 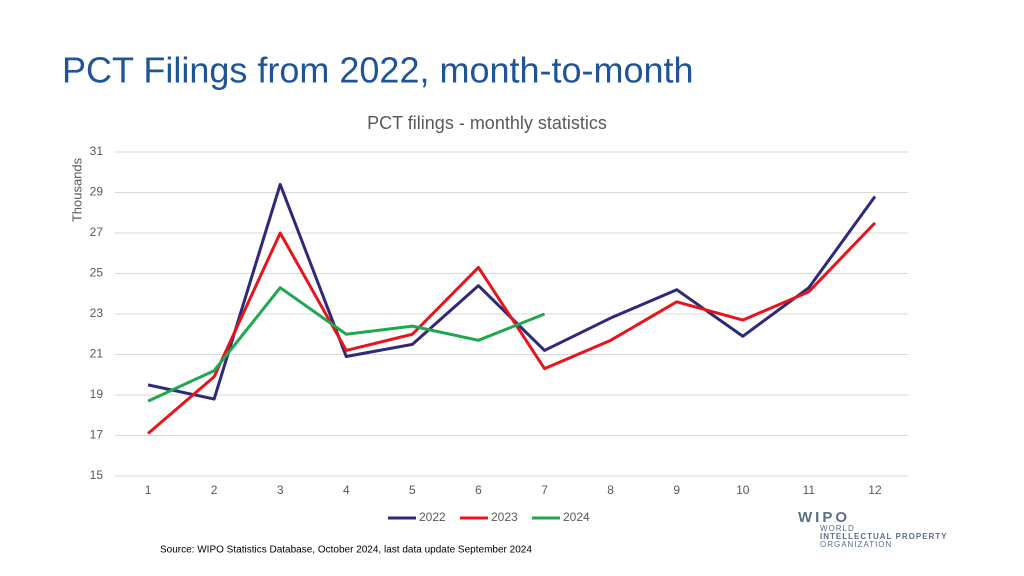 What do you see at coordinates (743, 490) in the screenshot?
I see `x-tick-label: 10` at bounding box center [743, 490].